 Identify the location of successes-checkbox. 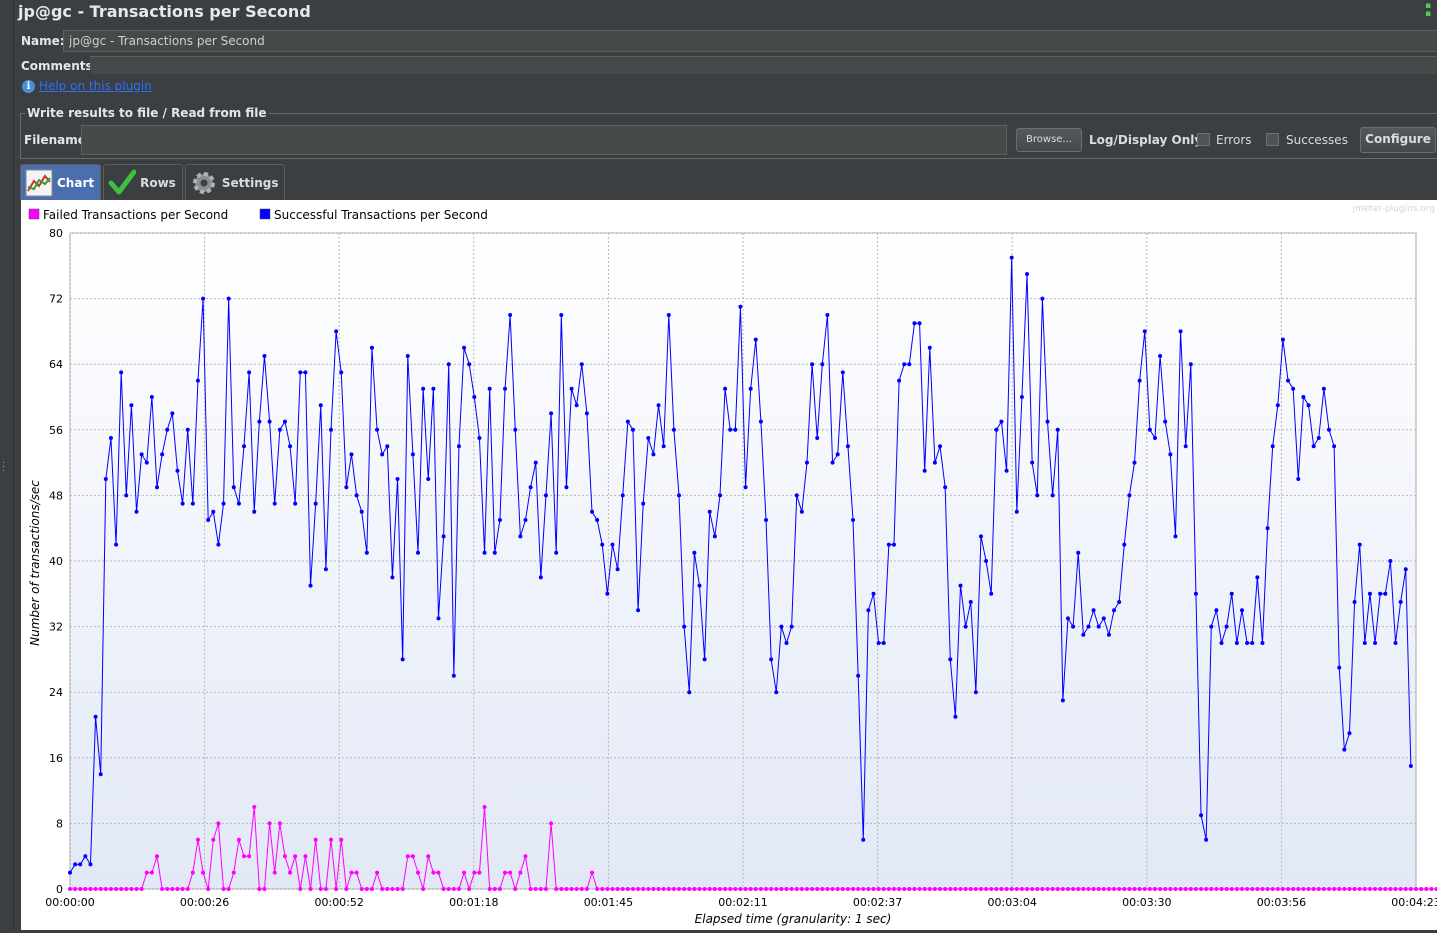
(1272, 139).